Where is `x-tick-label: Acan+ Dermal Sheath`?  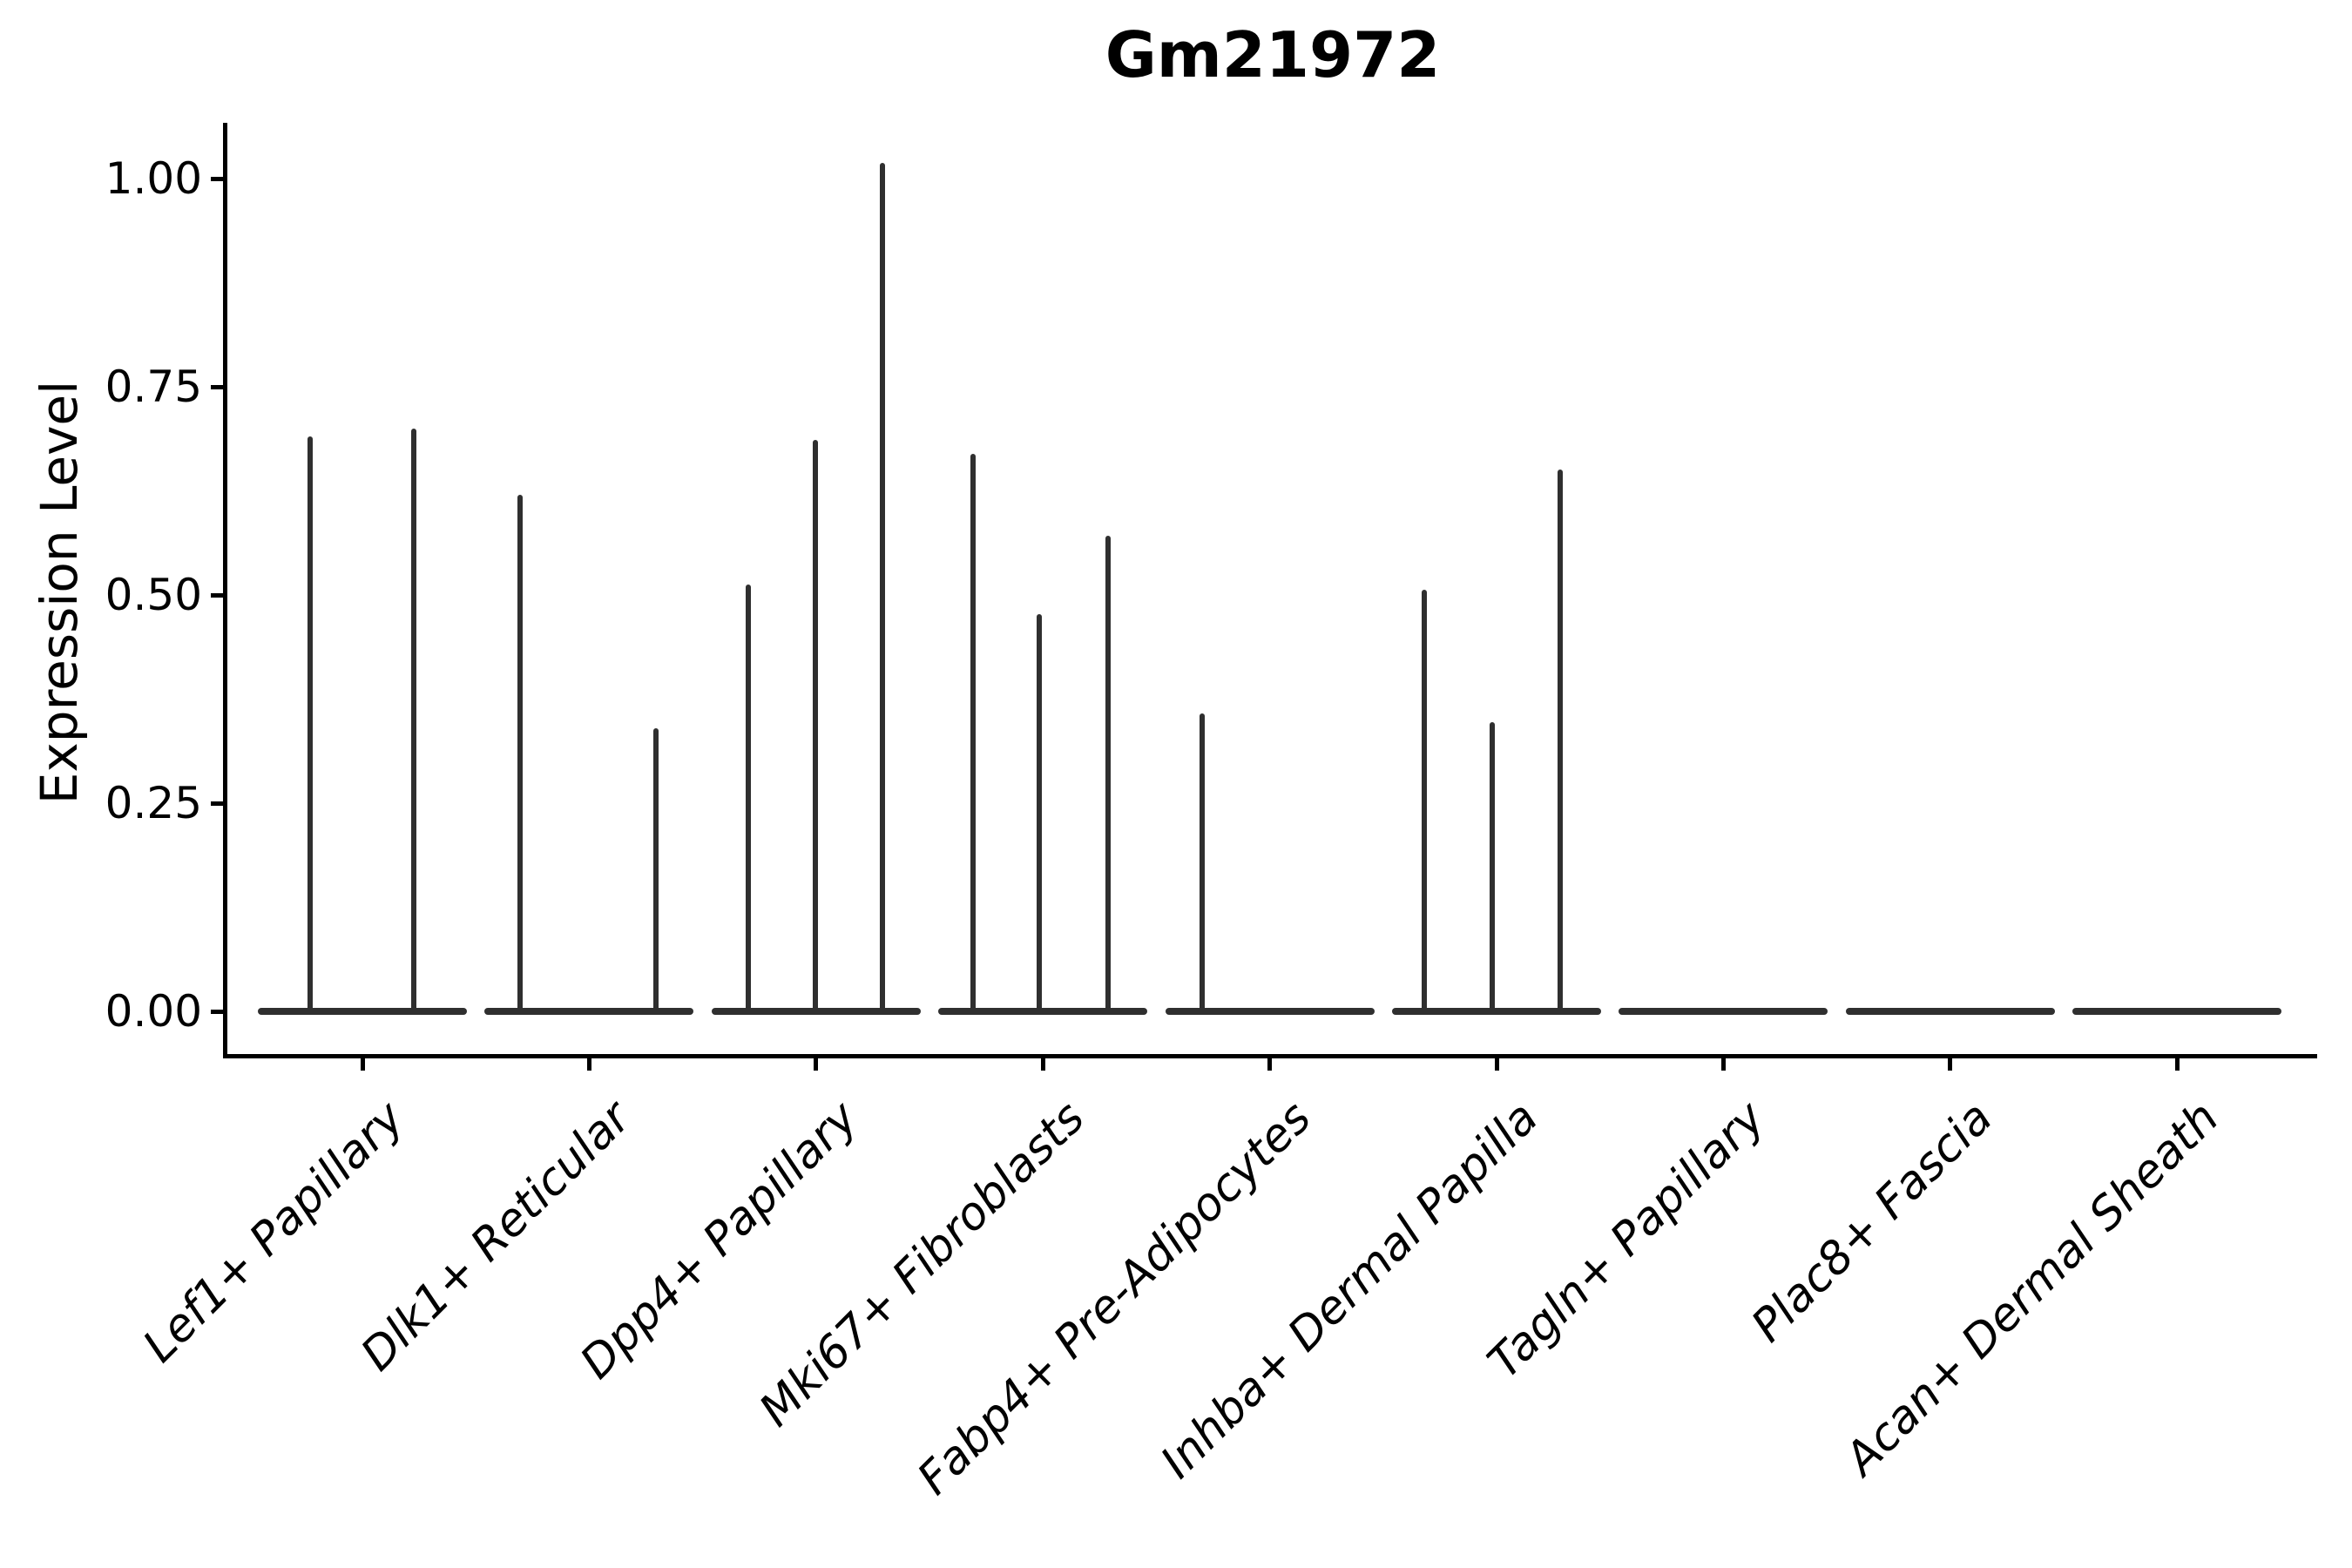 x-tick-label: Acan+ Dermal Sheath is located at coordinates (2032, 1289).